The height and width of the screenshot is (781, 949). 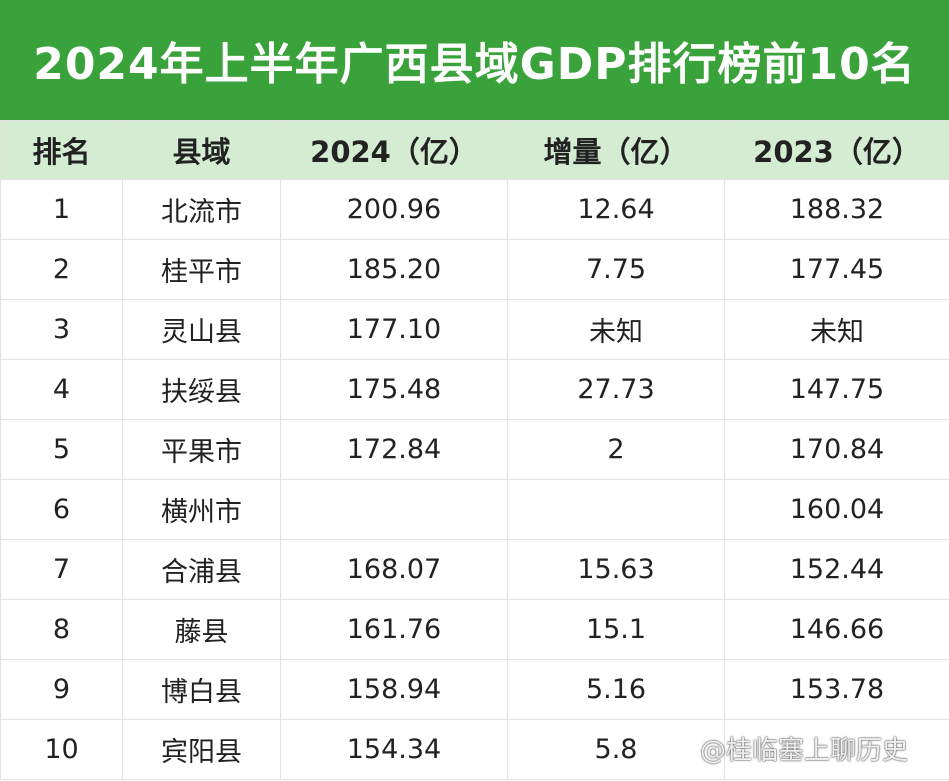 What do you see at coordinates (836, 150) in the screenshot?
I see `column-header: 2023（亿）` at bounding box center [836, 150].